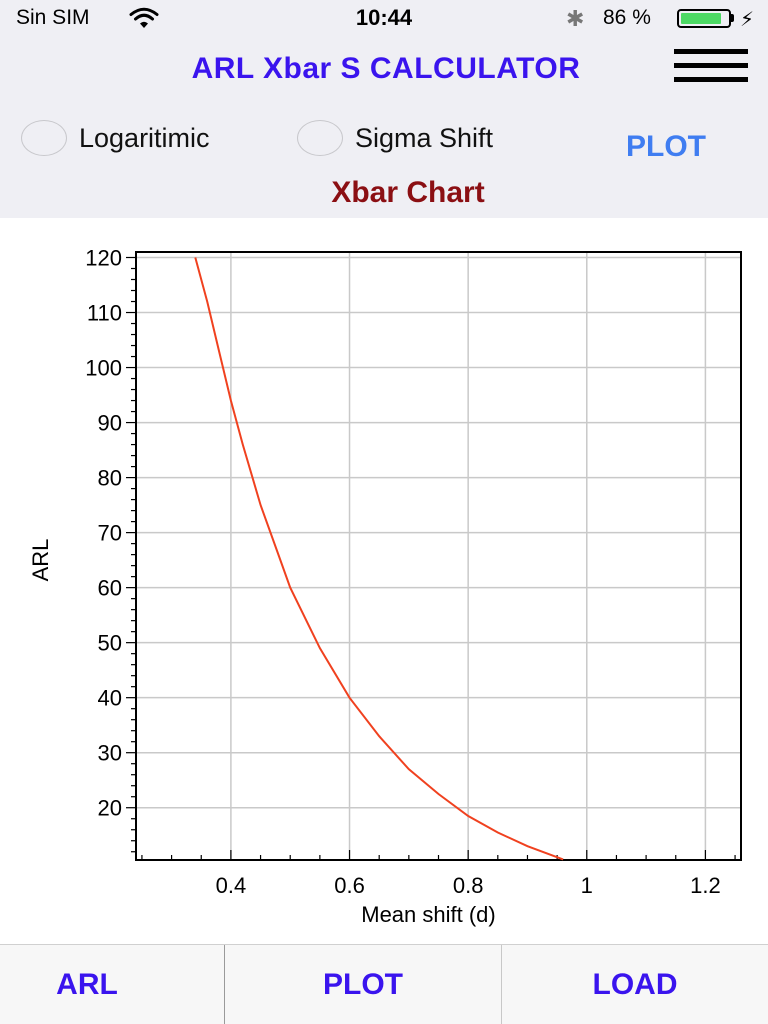  What do you see at coordinates (231, 885) in the screenshot?
I see `x-tick-label: 0.4` at bounding box center [231, 885].